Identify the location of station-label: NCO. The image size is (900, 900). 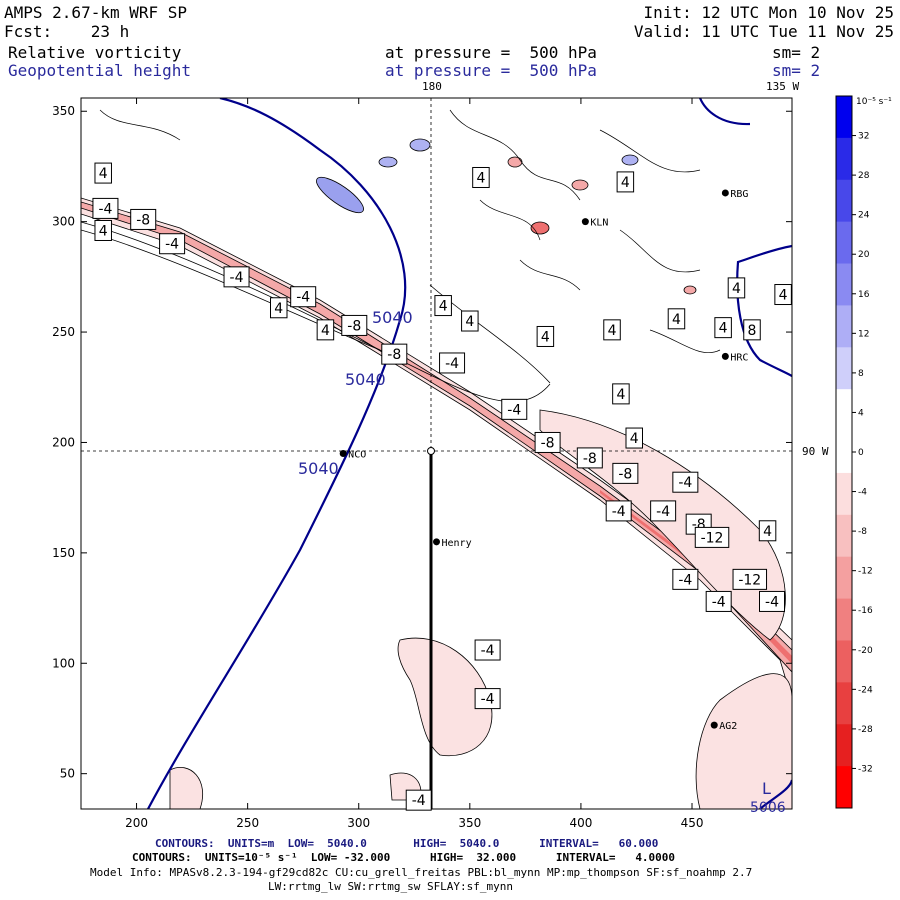
(357, 455).